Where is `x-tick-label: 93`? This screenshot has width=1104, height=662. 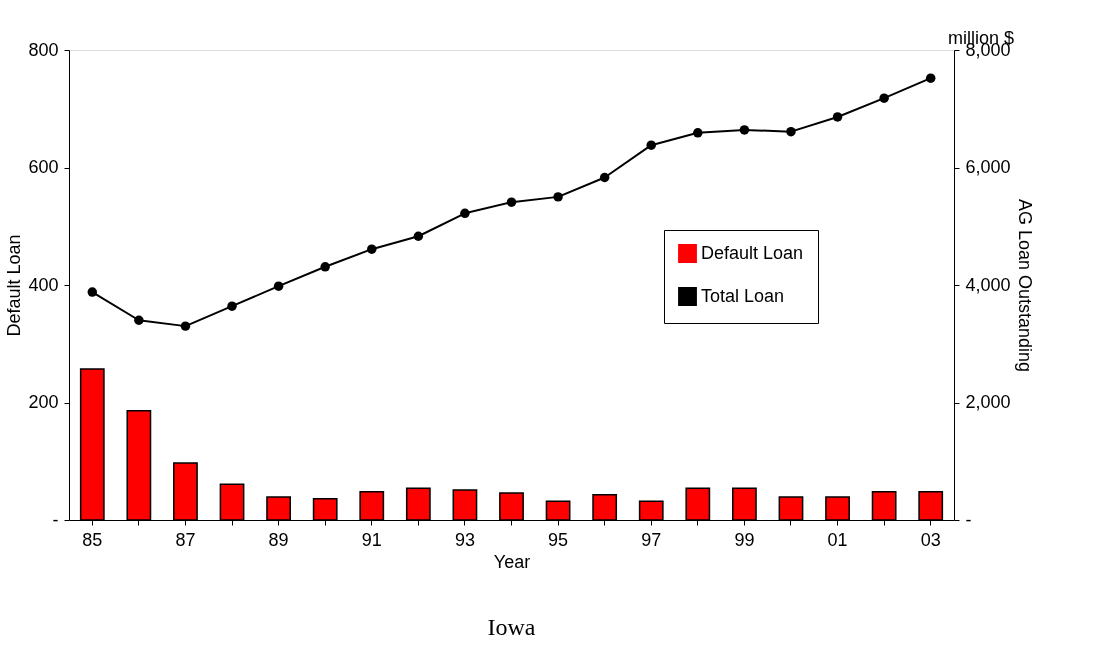 x-tick-label: 93 is located at coordinates (464, 539).